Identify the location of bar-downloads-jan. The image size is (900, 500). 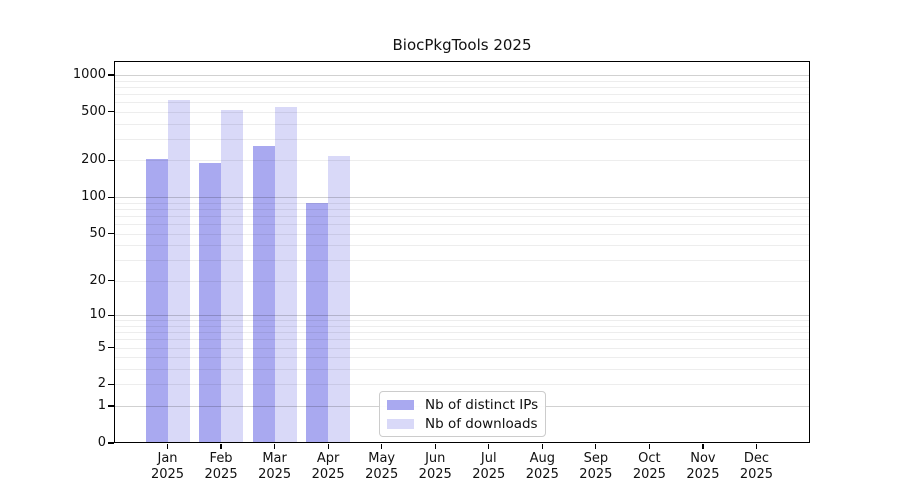
(178, 271).